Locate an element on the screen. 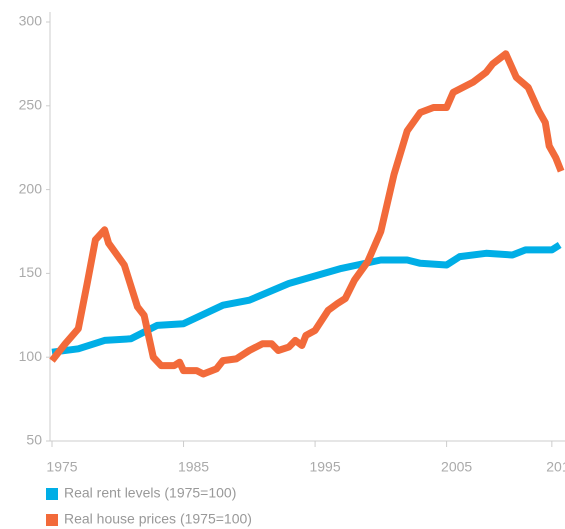 Image resolution: width=565 pixels, height=529 pixels. legend-label: Real rent levels (1975=100) is located at coordinates (150, 493).